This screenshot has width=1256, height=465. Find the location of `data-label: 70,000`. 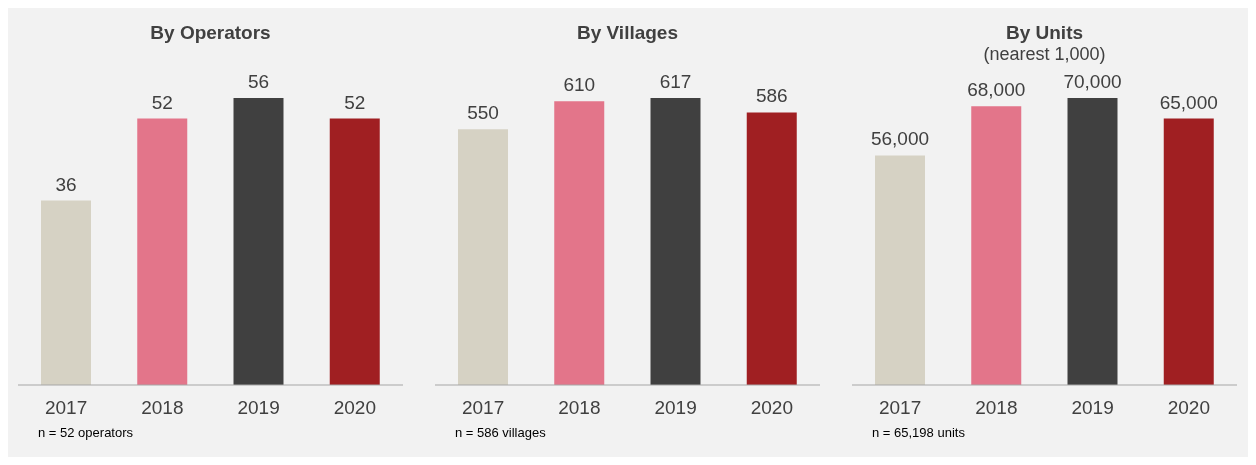

data-label: 70,000 is located at coordinates (1092, 81).